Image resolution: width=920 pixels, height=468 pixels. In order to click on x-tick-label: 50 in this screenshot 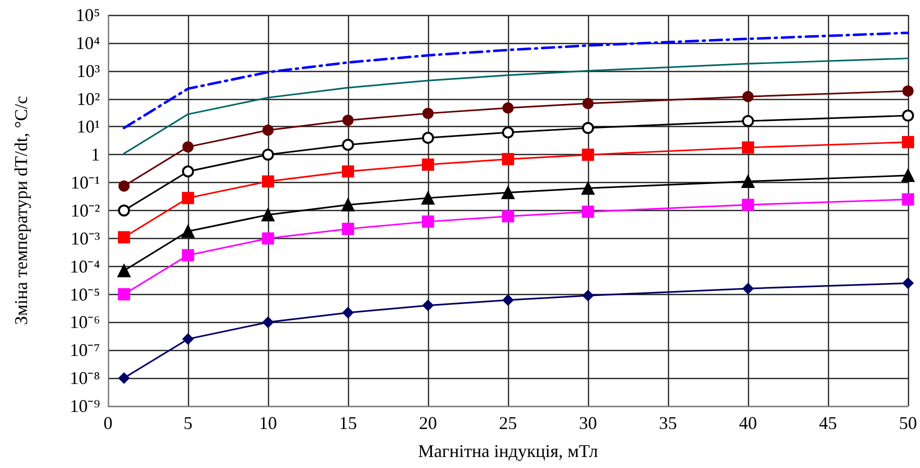, I will do `click(908, 423)`.